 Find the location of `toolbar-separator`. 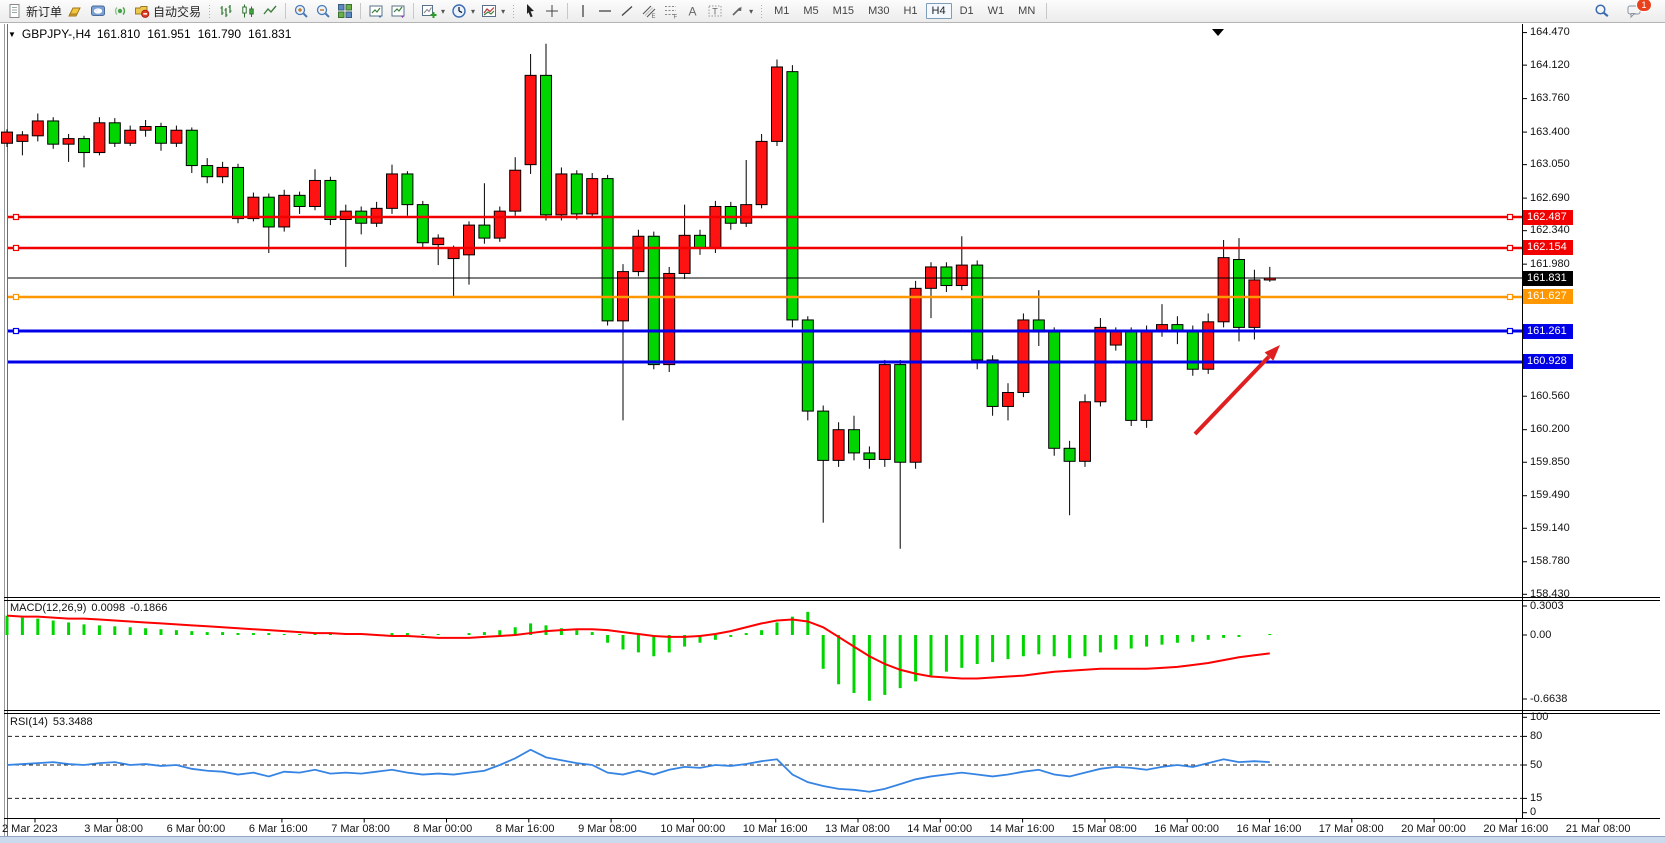

toolbar-separator is located at coordinates (414, 11).